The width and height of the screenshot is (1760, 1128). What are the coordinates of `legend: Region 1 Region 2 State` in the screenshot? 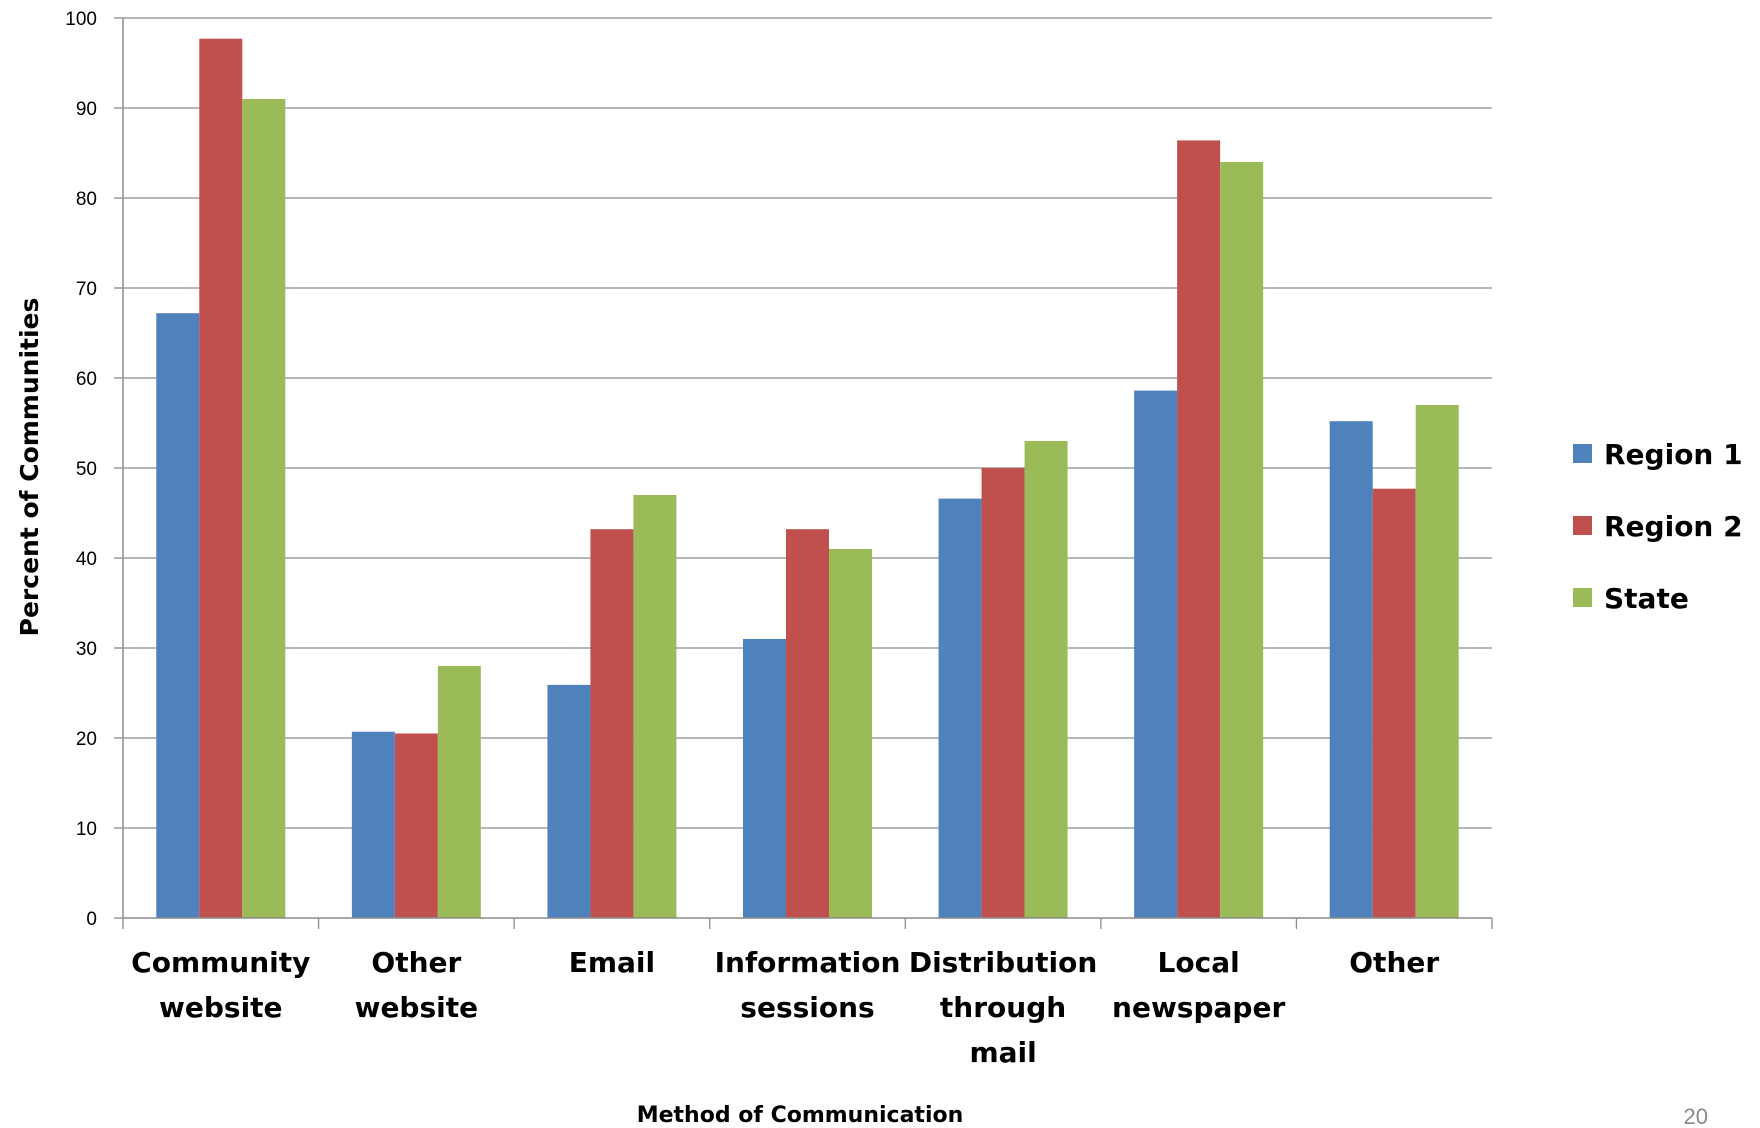 It's located at (1658, 526).